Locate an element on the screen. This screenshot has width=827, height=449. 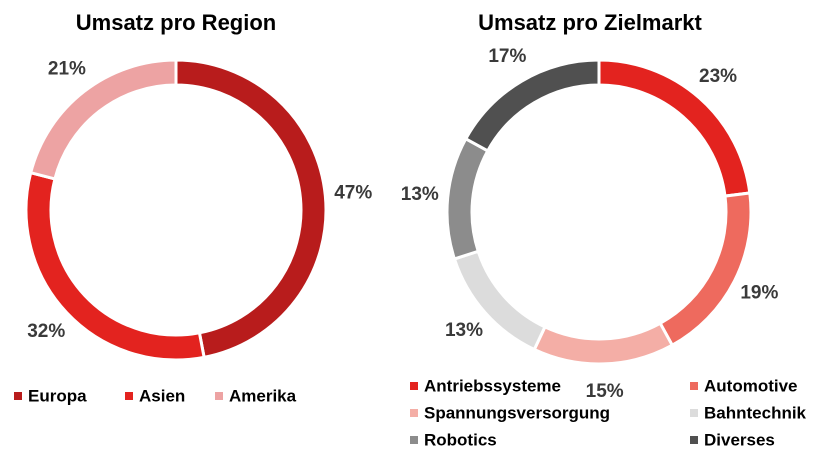
data-label: 23% is located at coordinates (718, 76).